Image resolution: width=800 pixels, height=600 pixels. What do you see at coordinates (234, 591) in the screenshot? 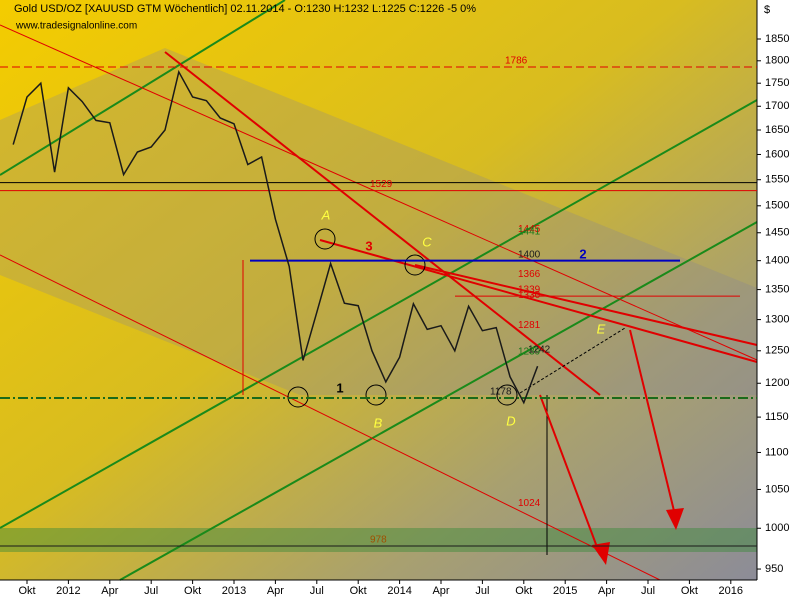
I see `x-tick-label: 2013` at bounding box center [234, 591].